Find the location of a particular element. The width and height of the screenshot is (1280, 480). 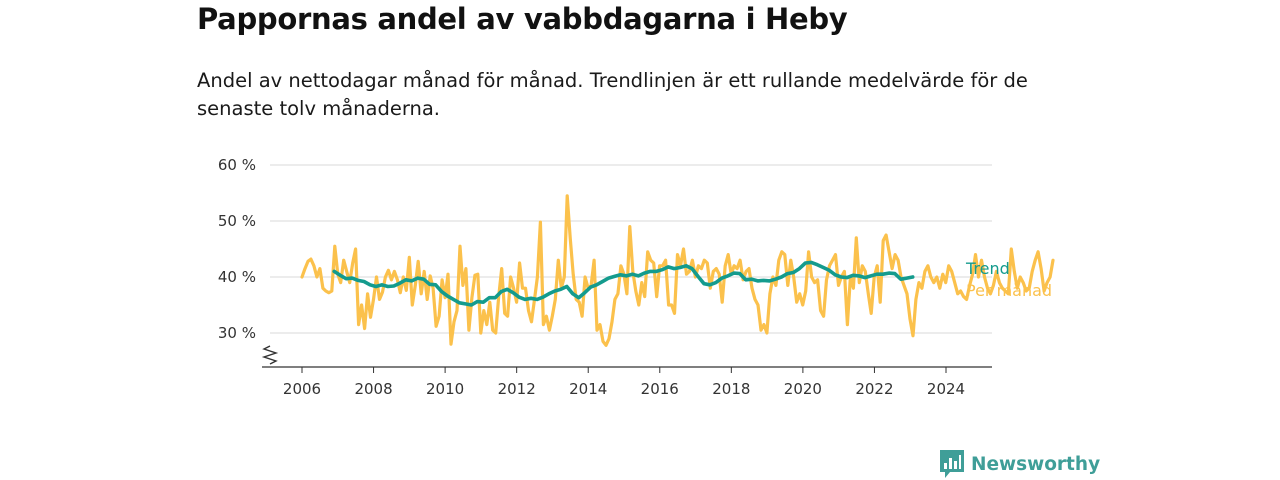

x-tick-label: 2020 is located at coordinates (803, 389).